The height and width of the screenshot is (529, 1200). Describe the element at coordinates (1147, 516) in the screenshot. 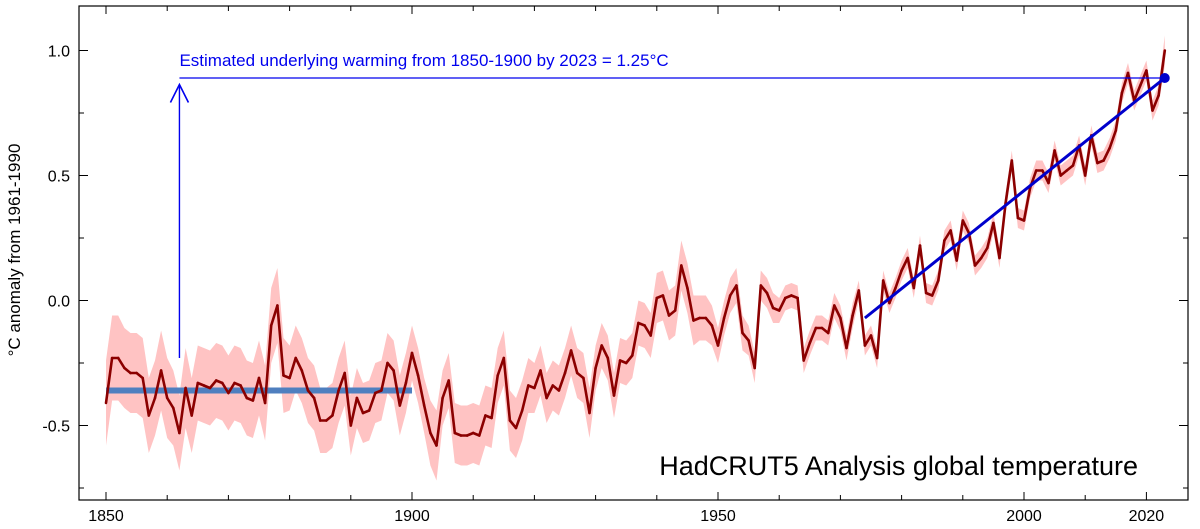

I see `x-tick-label: 2020` at that location.